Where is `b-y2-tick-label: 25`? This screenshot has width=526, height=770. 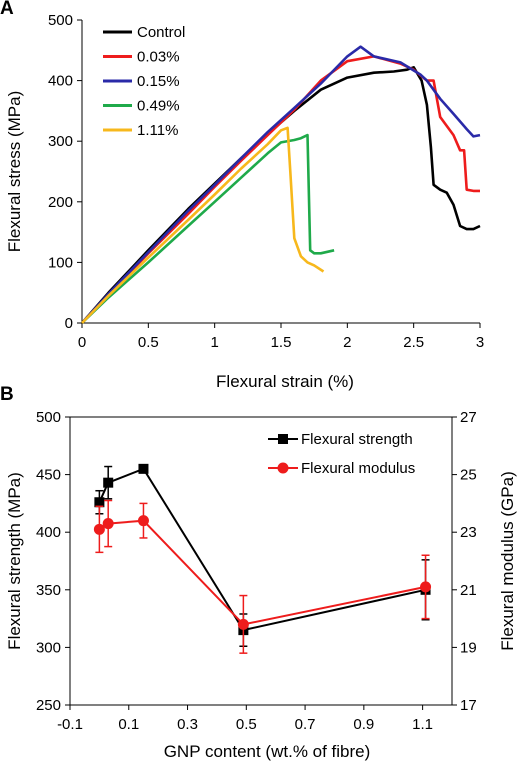 b-y2-tick-label: 25 is located at coordinates (468, 475).